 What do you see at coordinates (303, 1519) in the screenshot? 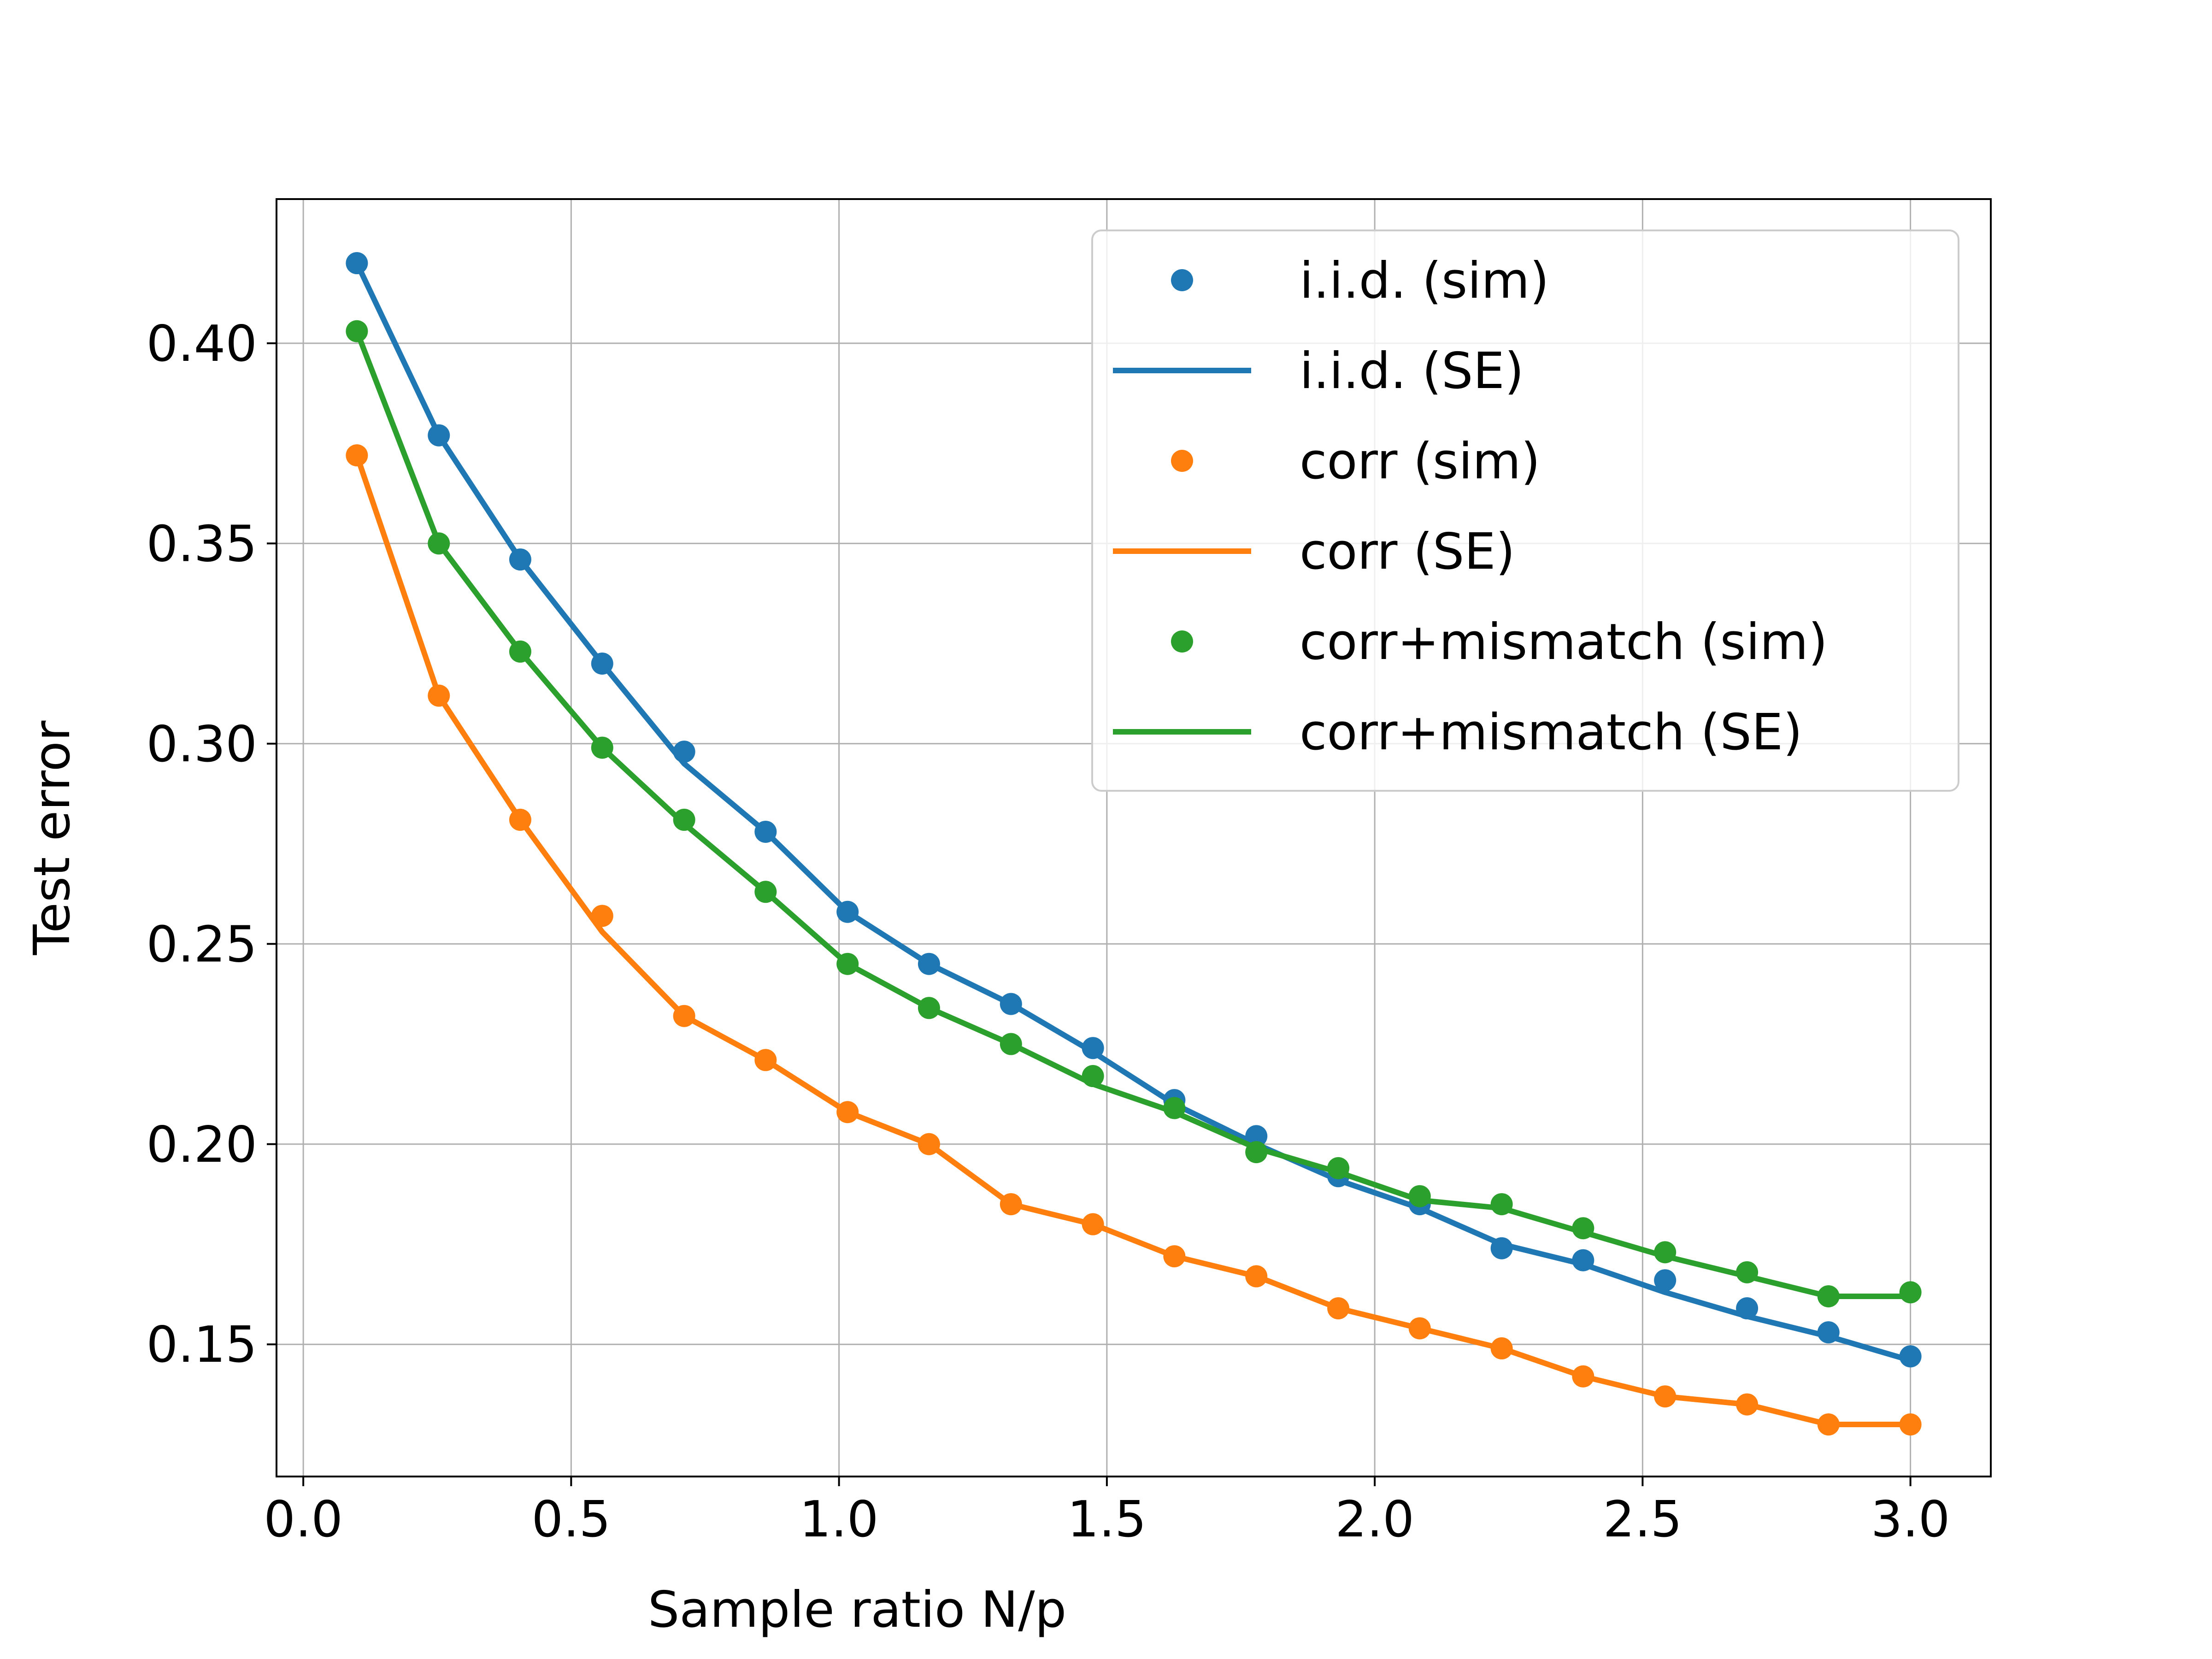
I see `x-tick-label: 0.0` at bounding box center [303, 1519].